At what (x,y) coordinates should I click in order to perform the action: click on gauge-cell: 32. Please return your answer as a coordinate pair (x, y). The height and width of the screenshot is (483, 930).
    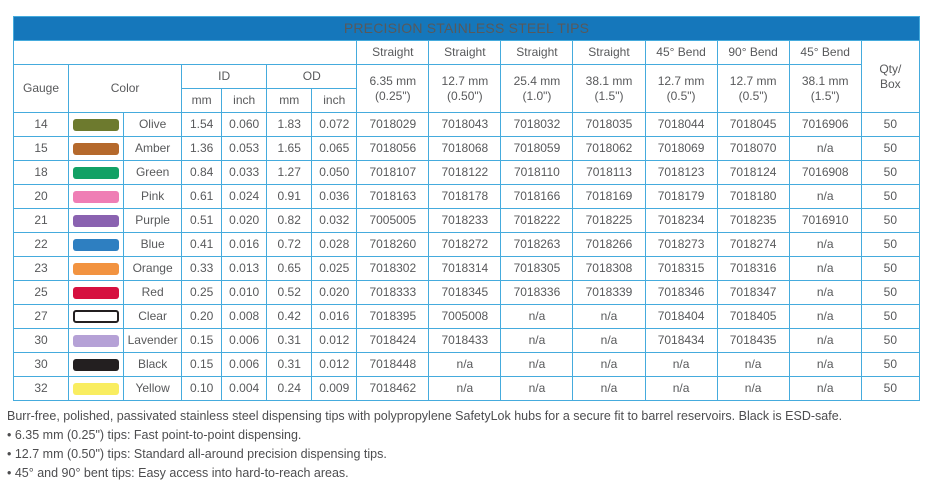
    Looking at the image, I should click on (41, 388).